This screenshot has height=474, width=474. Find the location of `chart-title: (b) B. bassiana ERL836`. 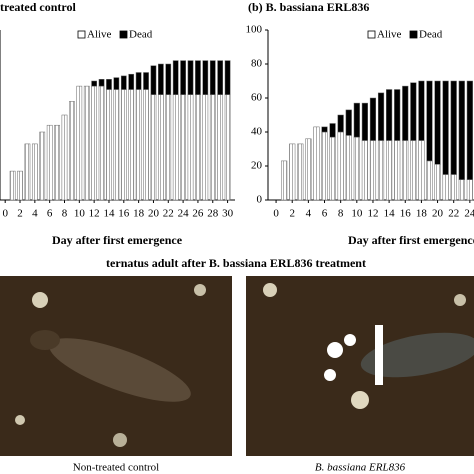

chart-title: (b) B. bassiana ERL836 is located at coordinates (308, 7).